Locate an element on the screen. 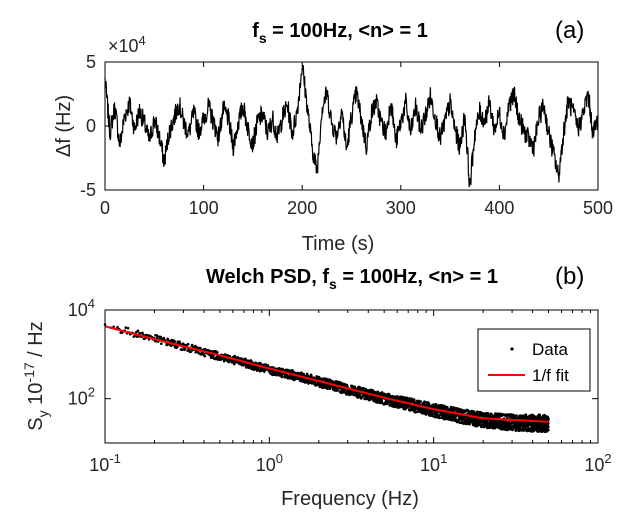  panel-b-xtick-label: 10⁻¹ is located at coordinates (105, 463).